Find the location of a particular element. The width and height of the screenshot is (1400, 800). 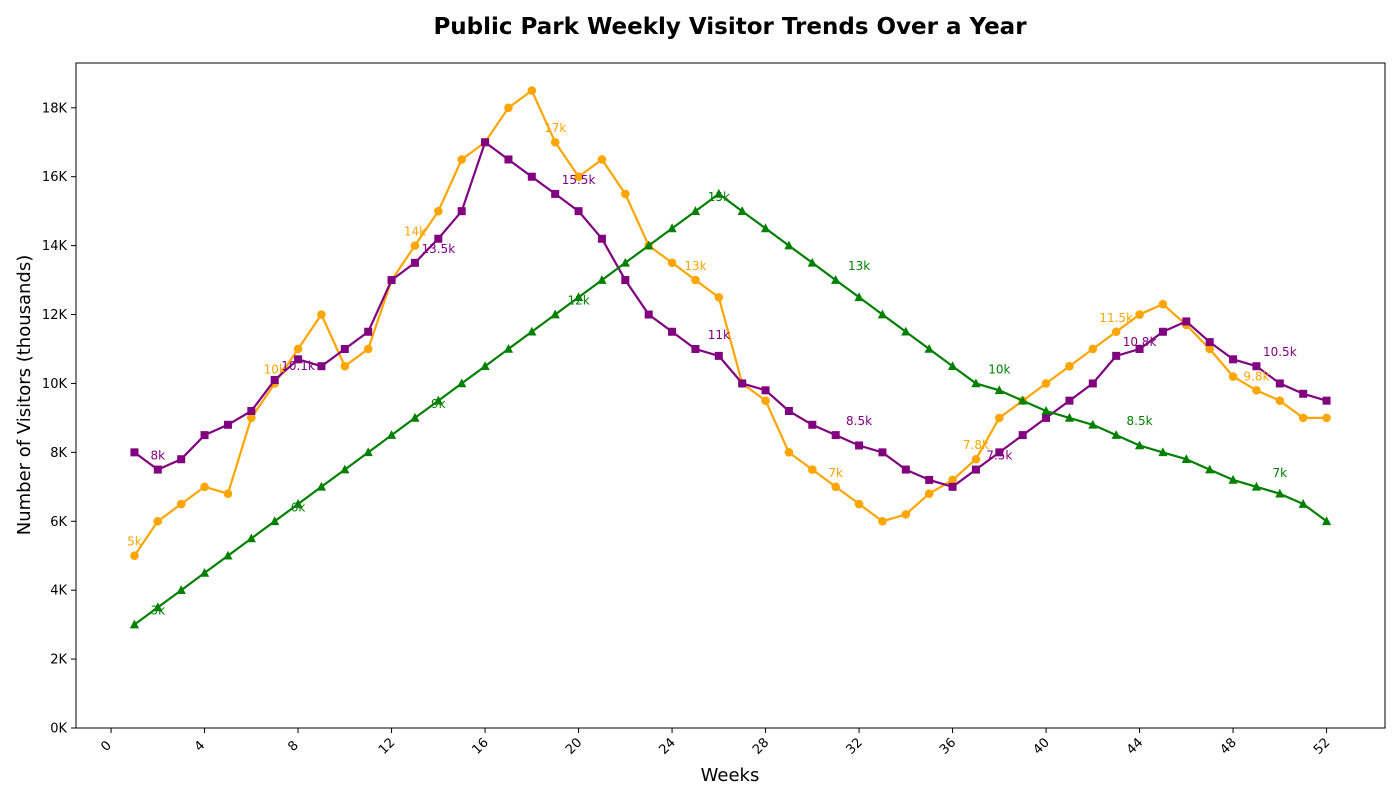

data-label: 6k is located at coordinates (298, 507).